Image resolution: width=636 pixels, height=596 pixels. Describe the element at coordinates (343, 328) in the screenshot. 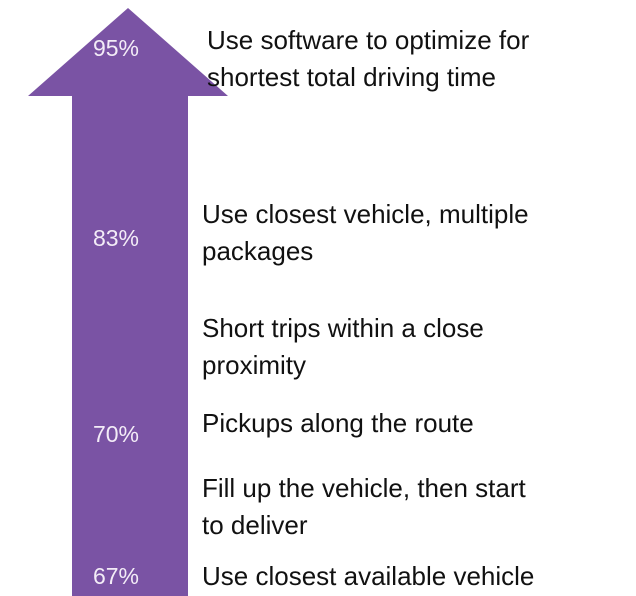

I see `description-line: Short trips within a close` at that location.